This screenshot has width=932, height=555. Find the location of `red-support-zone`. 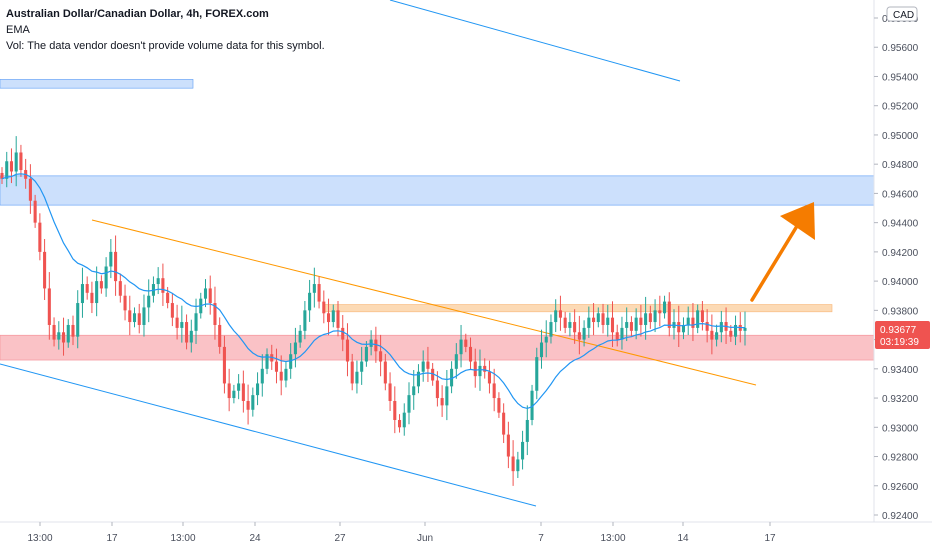

red-support-zone is located at coordinates (437, 347).